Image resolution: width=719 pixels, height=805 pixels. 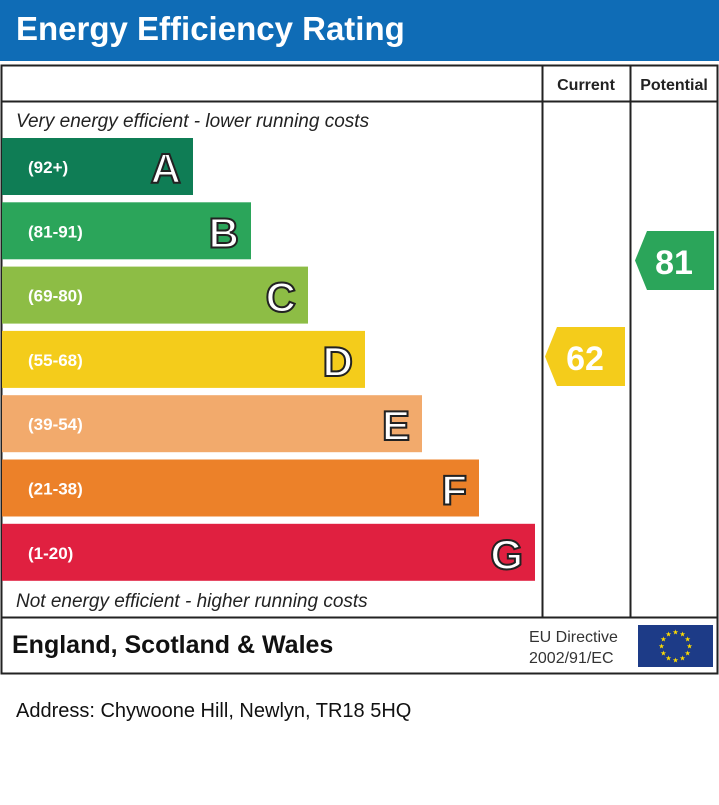 I want to click on potential-rating-value: 81, so click(x=674, y=263).